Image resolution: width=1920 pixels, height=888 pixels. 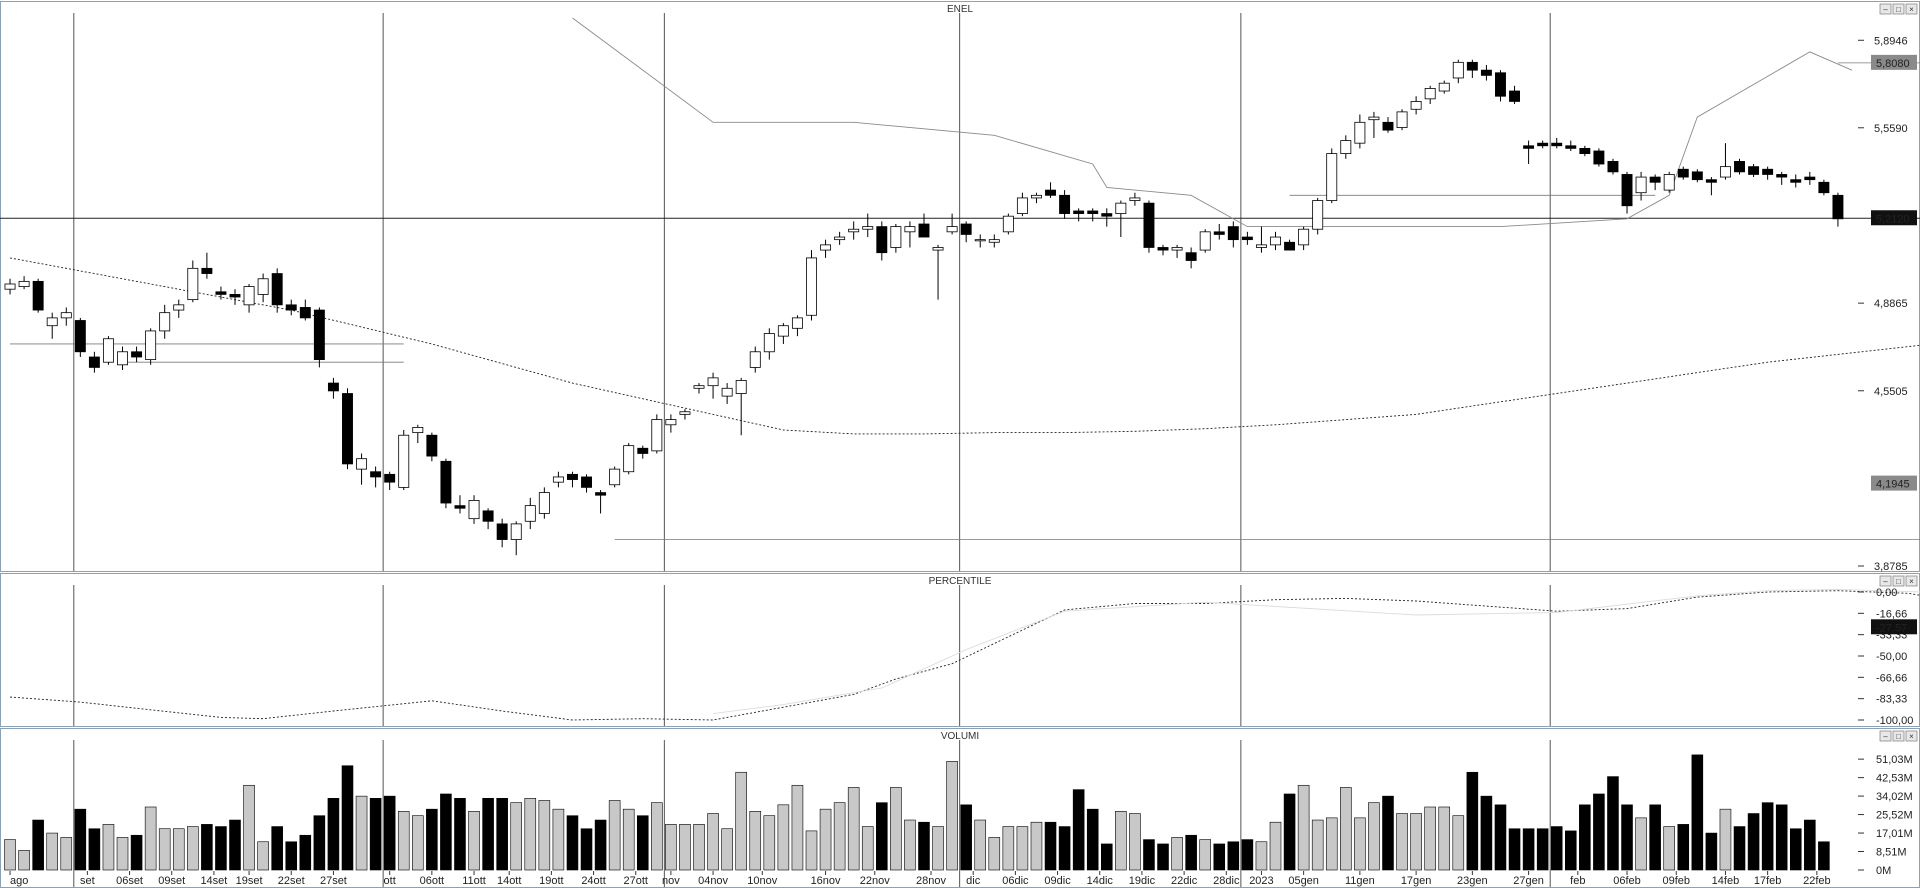 What do you see at coordinates (291, 881) in the screenshot?
I see `x-axis-label: 22set` at bounding box center [291, 881].